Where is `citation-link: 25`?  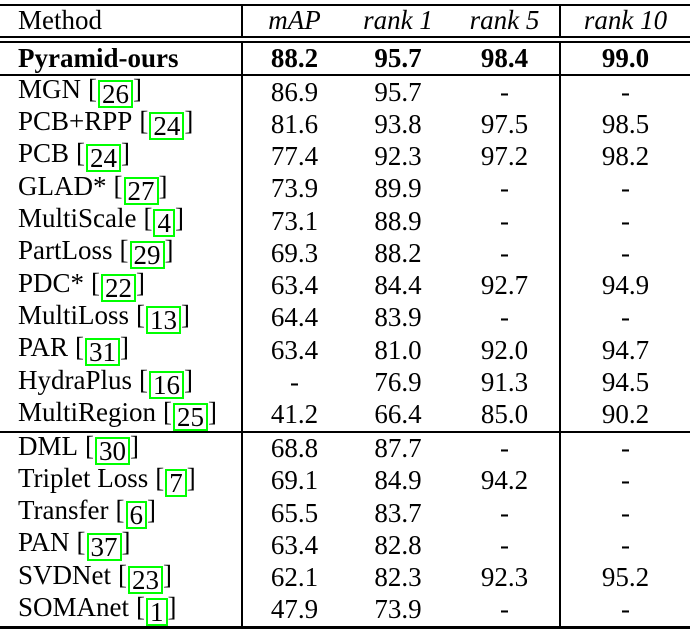
citation-link: 25 is located at coordinates (191, 416).